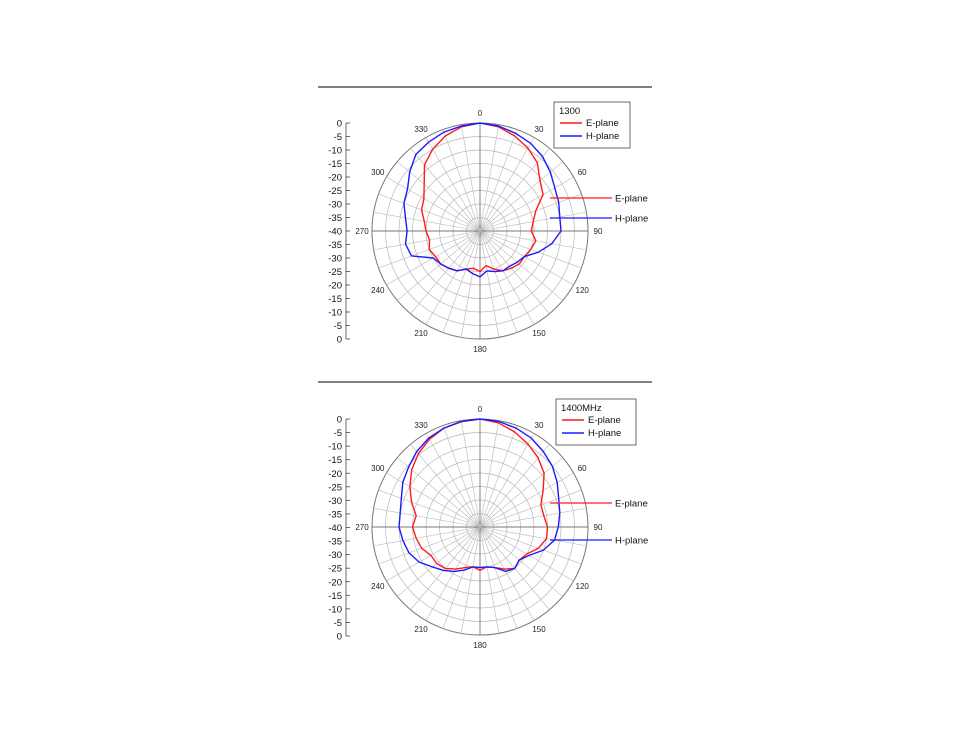 Image resolution: width=954 pixels, height=737 pixels. I want to click on radial-scale-label: -5, so click(338, 137).